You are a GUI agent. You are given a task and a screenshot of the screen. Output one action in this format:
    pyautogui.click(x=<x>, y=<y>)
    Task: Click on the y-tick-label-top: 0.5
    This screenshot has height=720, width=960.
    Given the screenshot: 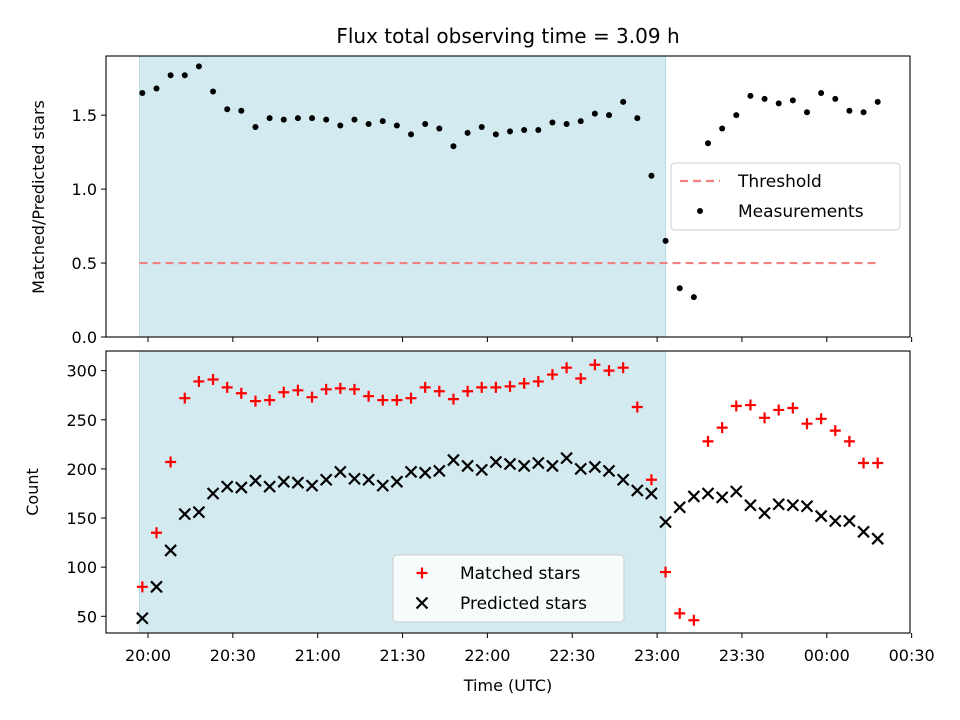 What is the action you would take?
    pyautogui.click(x=84, y=263)
    